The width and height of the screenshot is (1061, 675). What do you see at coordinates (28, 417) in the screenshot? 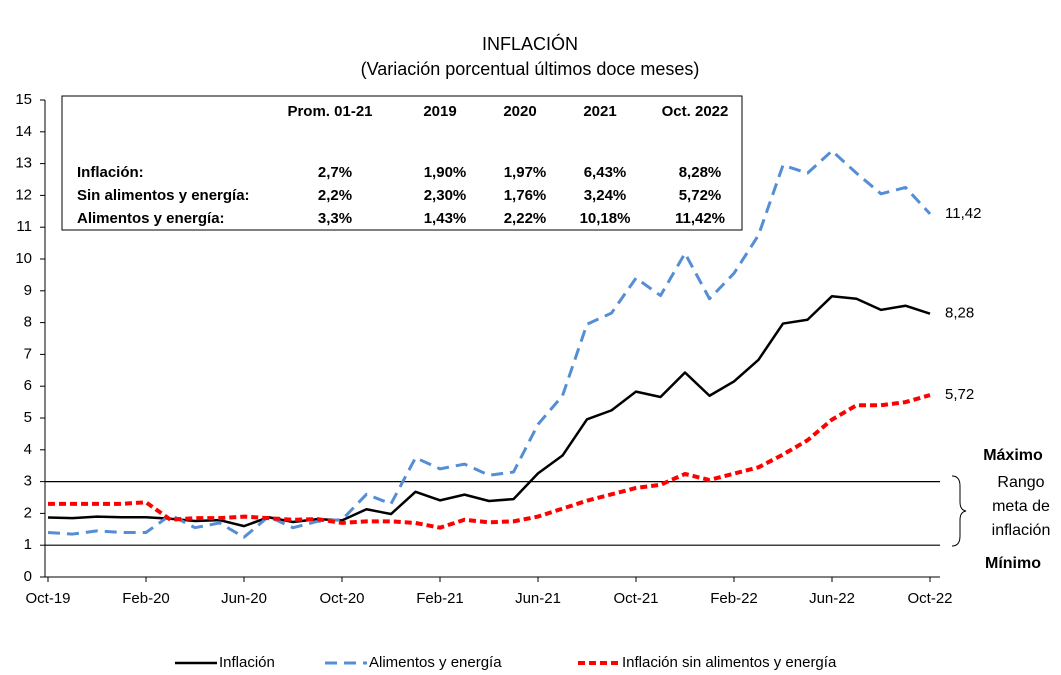
I see `y-tick-label: 5` at bounding box center [28, 417].